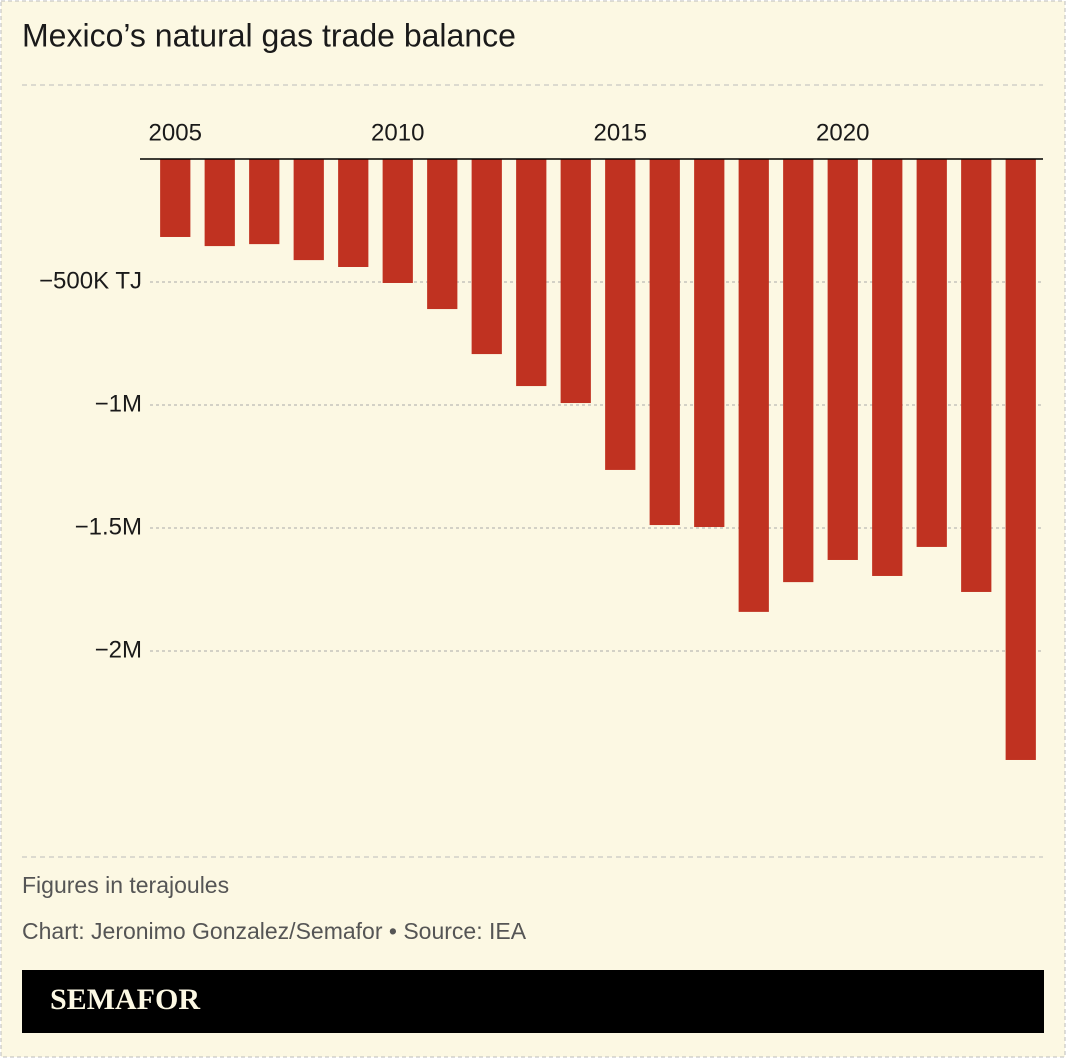 The width and height of the screenshot is (1066, 1058). What do you see at coordinates (533, 1001) in the screenshot?
I see `brand-bar` at bounding box center [533, 1001].